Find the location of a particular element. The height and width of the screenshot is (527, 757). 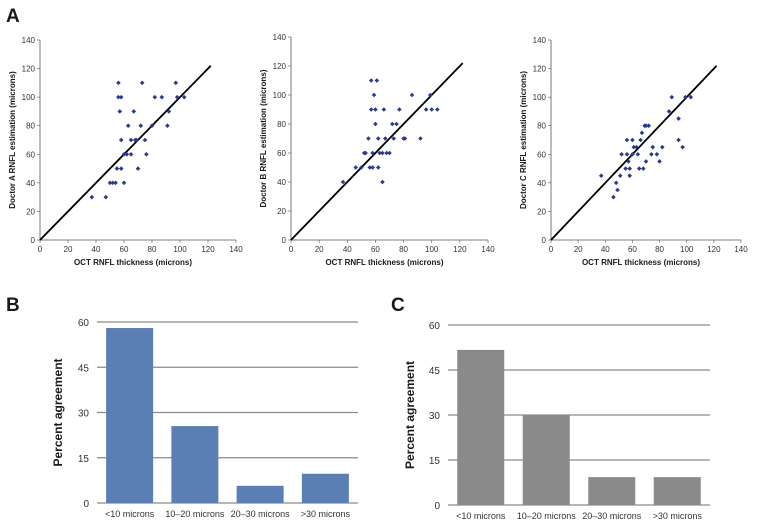

x-tick-label: 40 is located at coordinates (347, 249).